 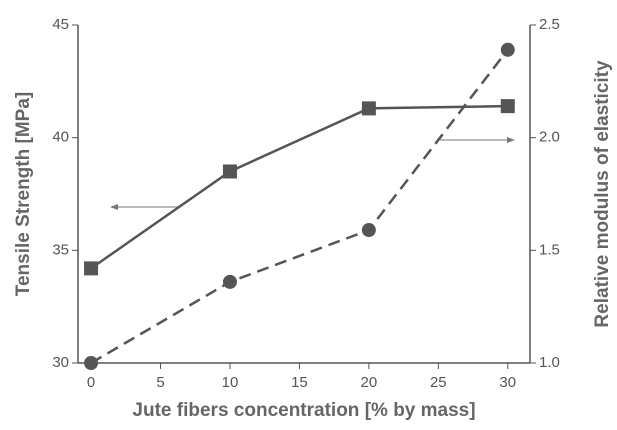 I want to click on x-tick-label: 15, so click(x=299, y=382).